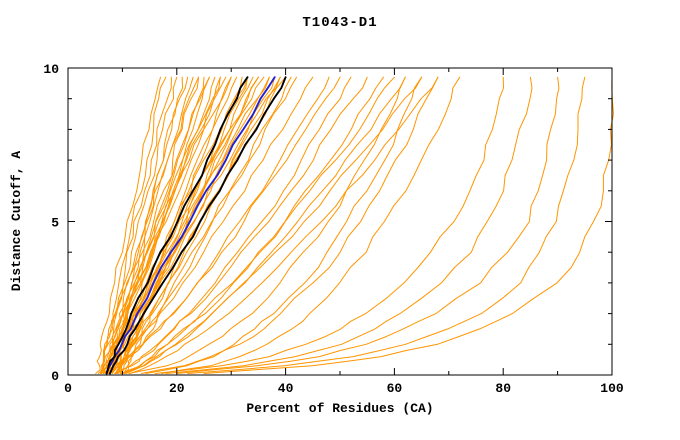 This screenshot has height=440, width=680. What do you see at coordinates (55, 223) in the screenshot?
I see `tick-label: 5` at bounding box center [55, 223].